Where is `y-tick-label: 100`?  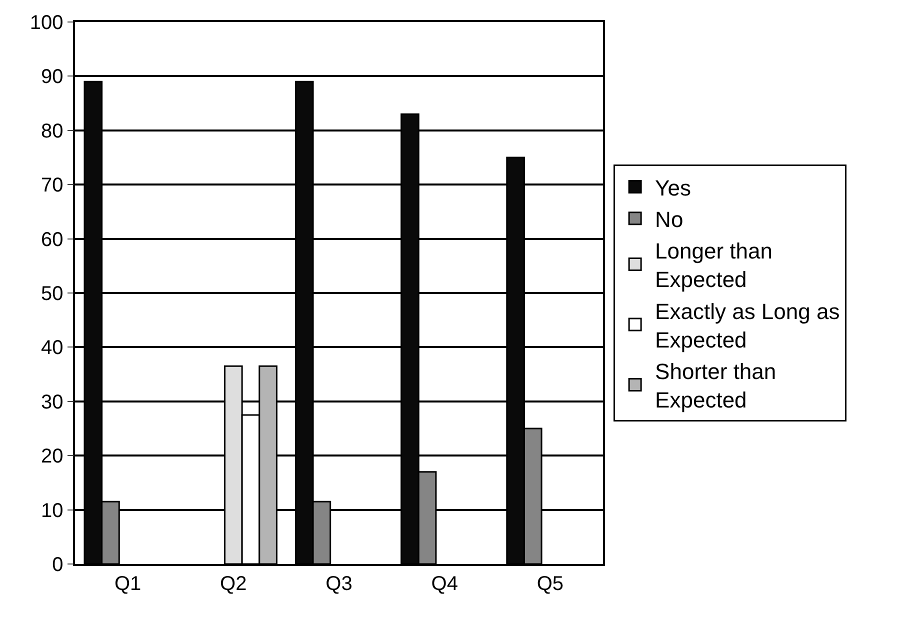
y-tick-label: 100 is located at coordinates (47, 23).